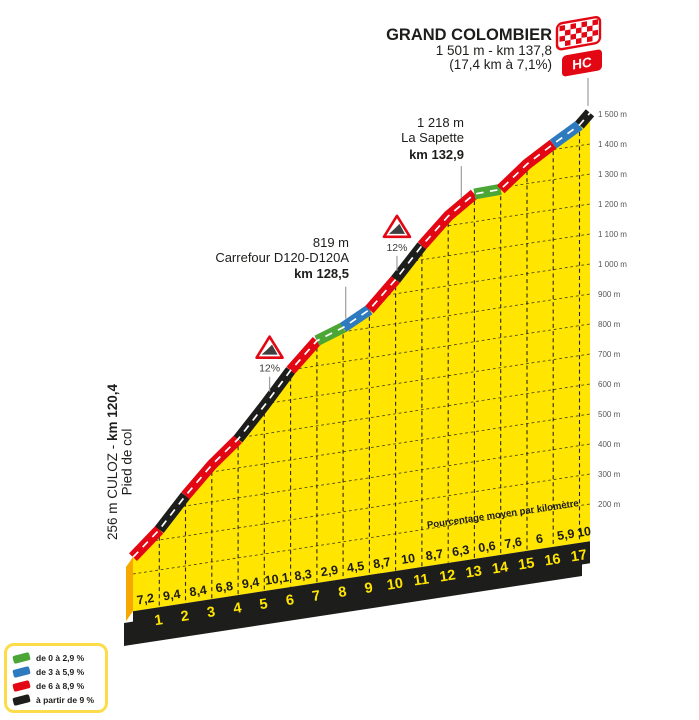  Describe the element at coordinates (56, 685) in the screenshot. I see `legend-item-6-8.9: de 6 à 8,9 %` at that location.